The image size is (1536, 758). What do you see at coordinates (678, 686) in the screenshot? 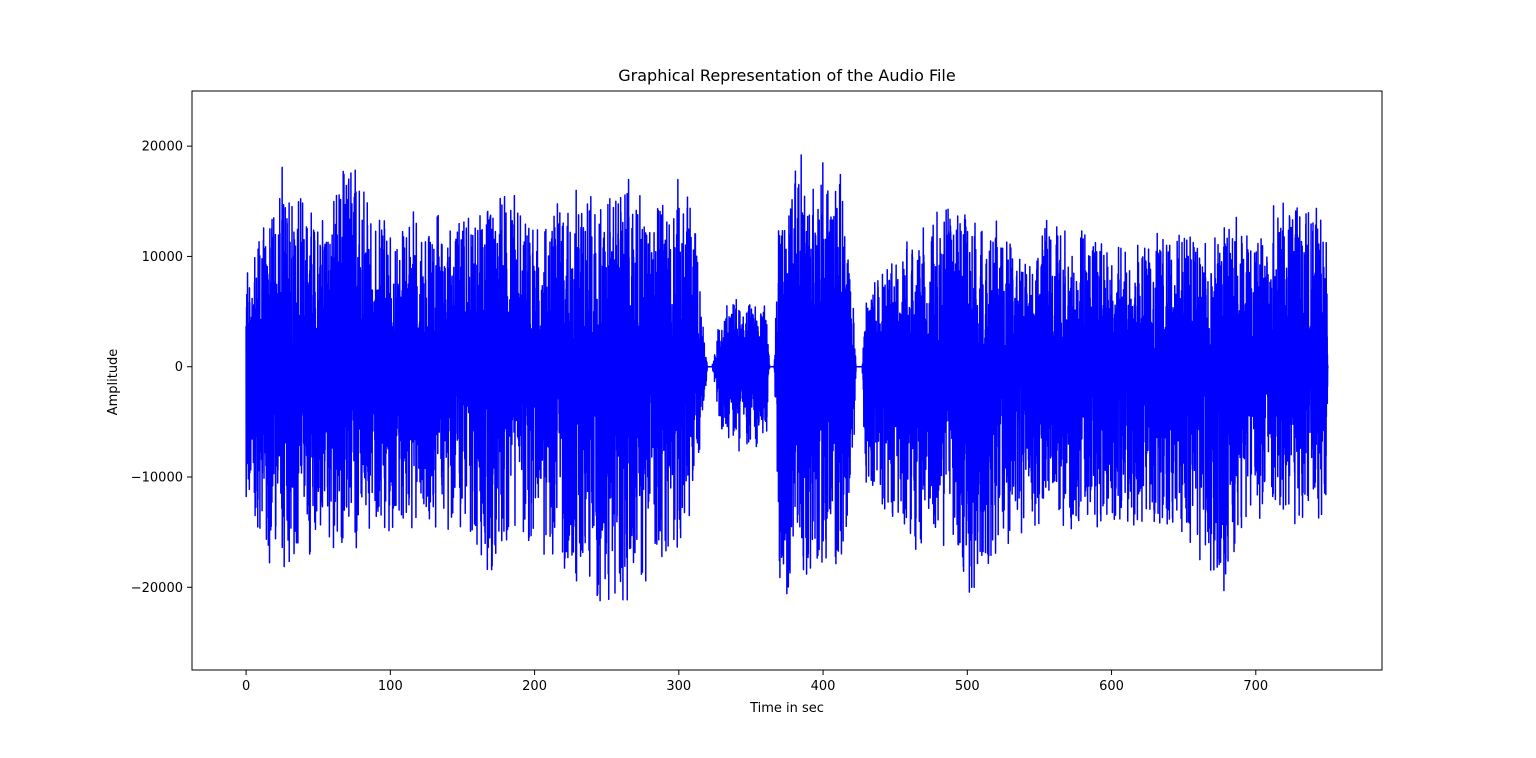
I see `x-tick-label: 300` at bounding box center [678, 686].